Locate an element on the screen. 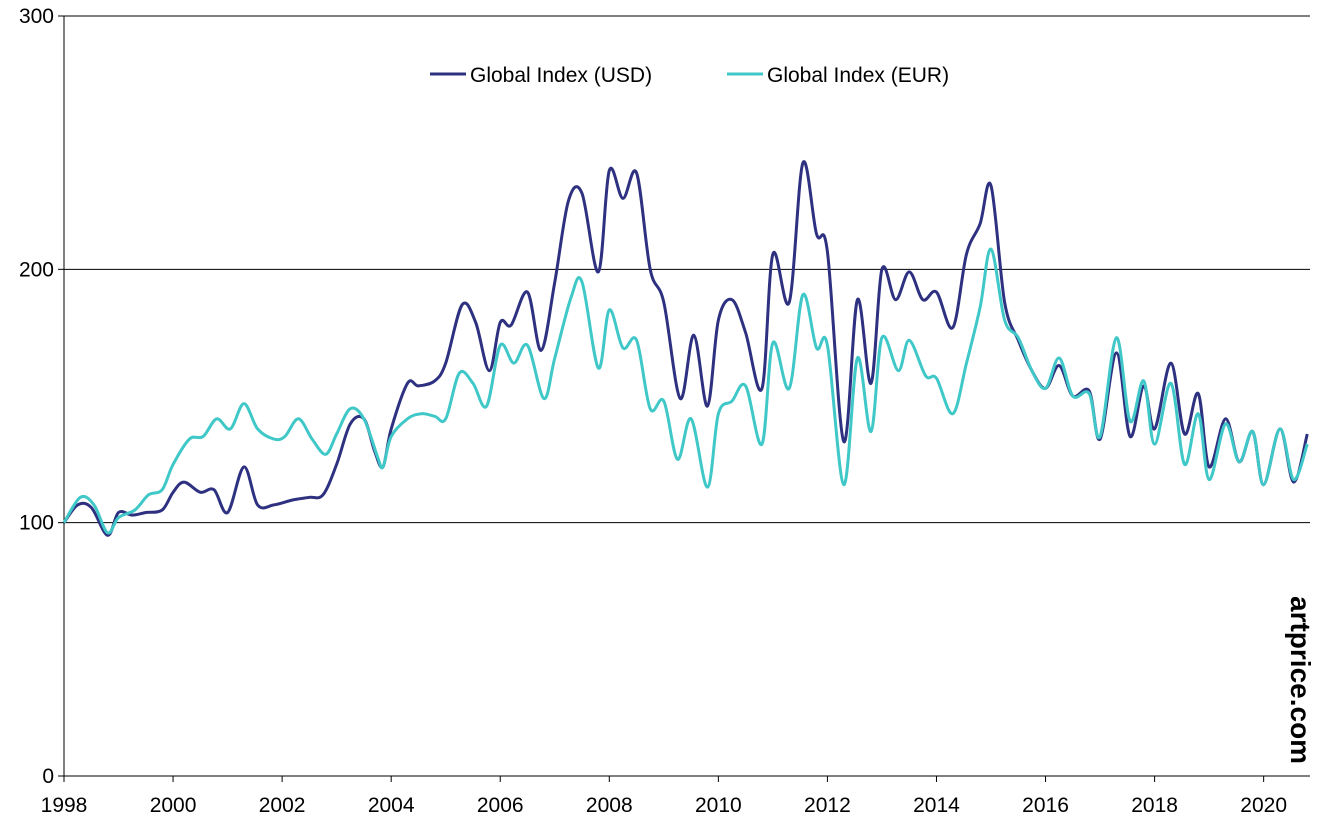  x-tick-label: 2018 is located at coordinates (1154, 805).